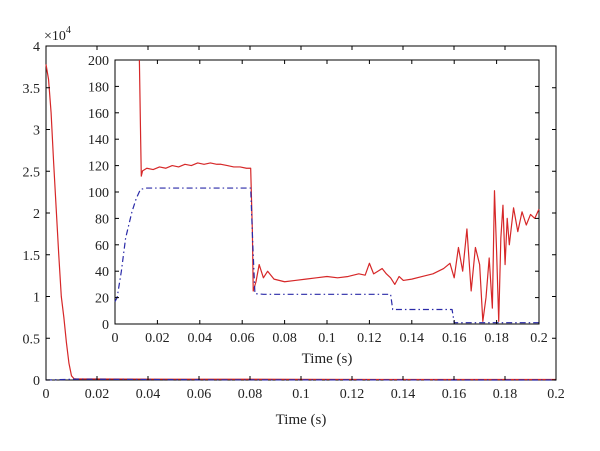  I want to click on main-x-axis-label: Time (s), so click(301, 420).